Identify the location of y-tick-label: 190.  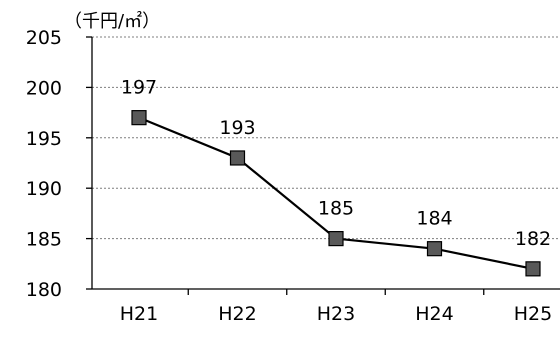
(44, 189).